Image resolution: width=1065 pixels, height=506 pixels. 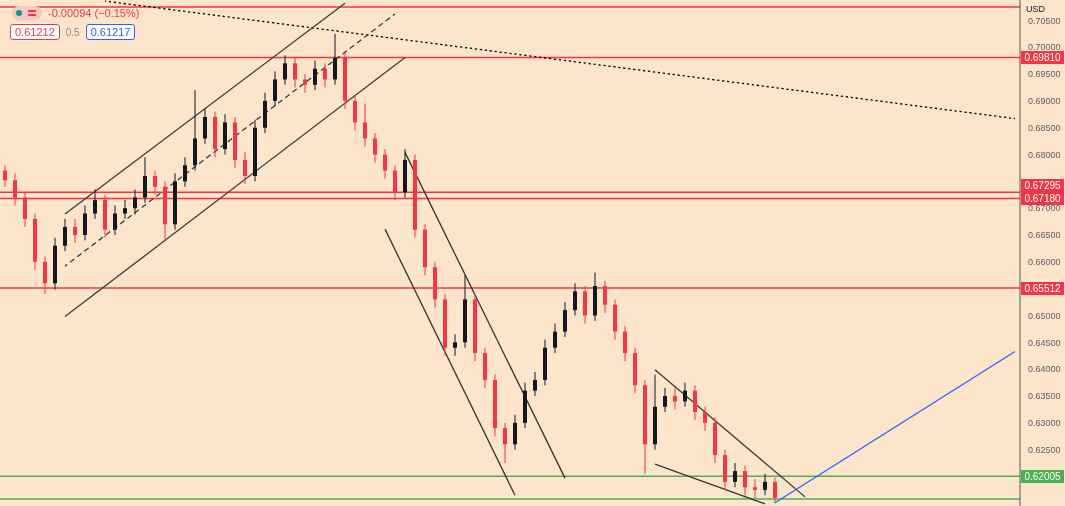 What do you see at coordinates (1044, 262) in the screenshot?
I see `y-tick-label: 0.66000` at bounding box center [1044, 262].